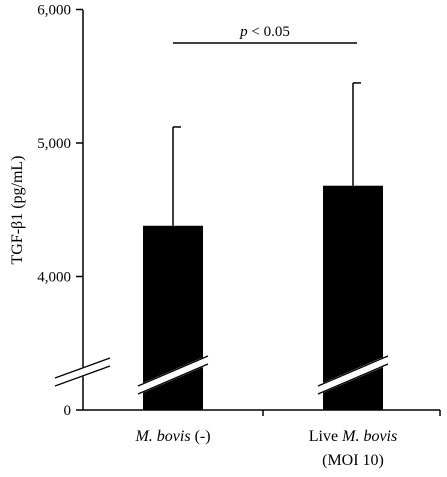 The image size is (447, 477). I want to click on axis-breaks, so click(221, 375).